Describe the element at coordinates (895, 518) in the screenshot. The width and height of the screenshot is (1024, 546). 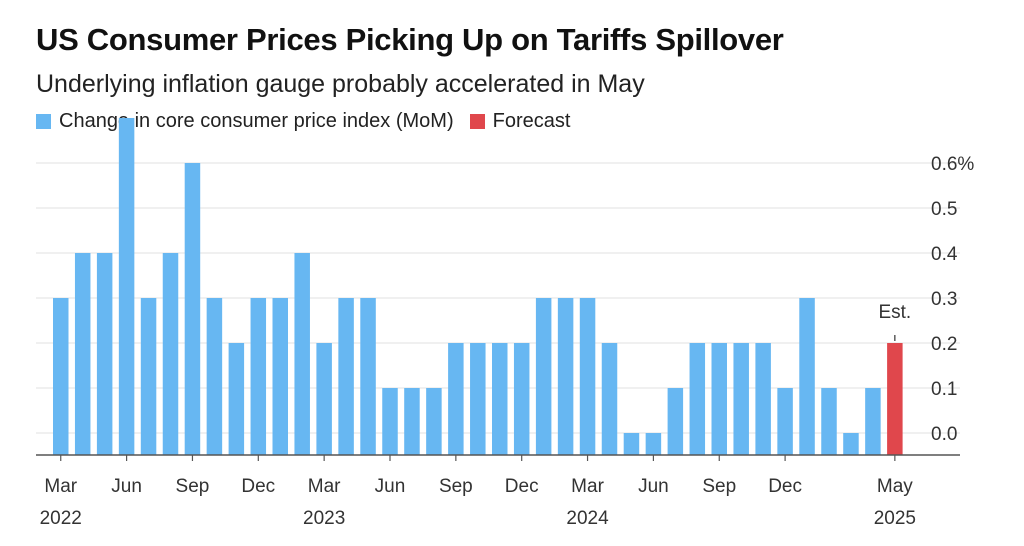
I see `x-tick-year: 2025` at that location.